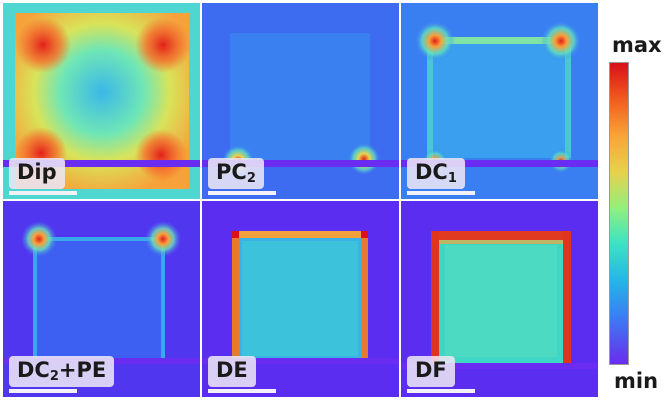 This screenshot has width=665, height=402. I want to click on panel-label: Dip, so click(37, 173).